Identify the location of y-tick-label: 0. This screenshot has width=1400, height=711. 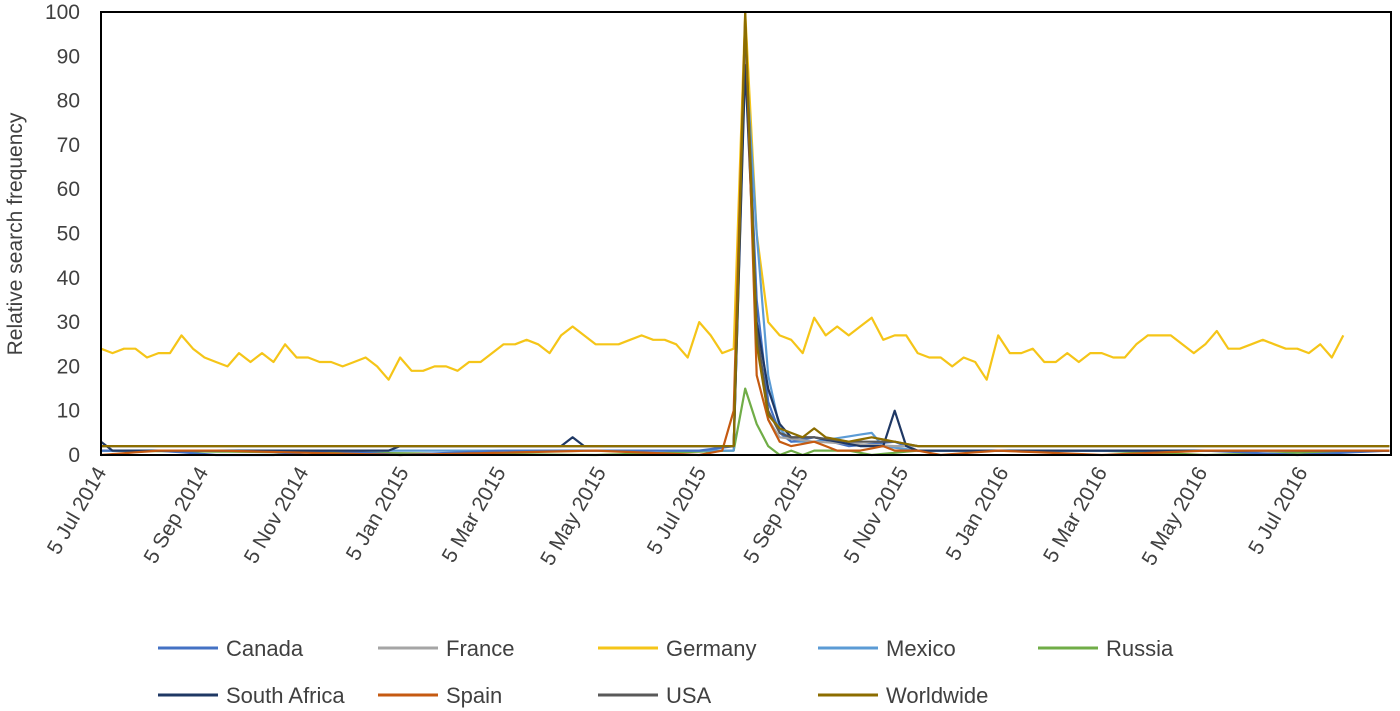
(74, 455).